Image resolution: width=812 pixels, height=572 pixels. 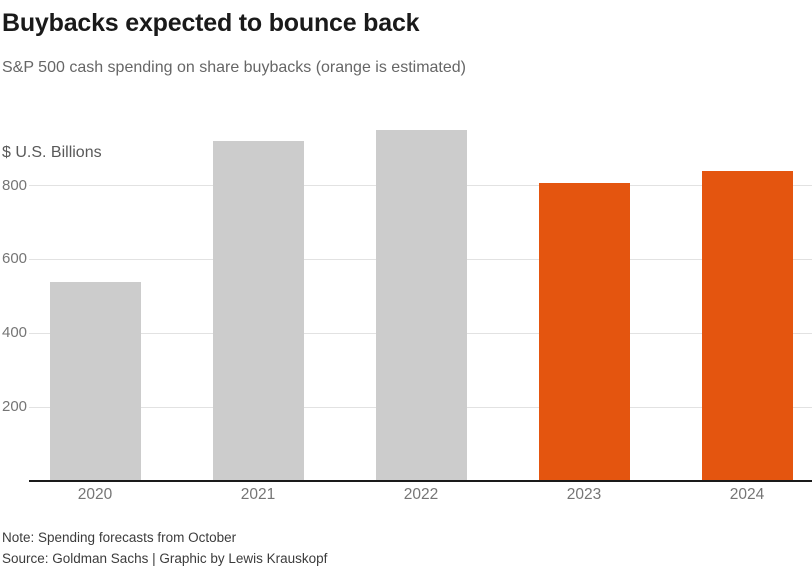 I want to click on y-tick-label: 800, so click(x=15, y=185).